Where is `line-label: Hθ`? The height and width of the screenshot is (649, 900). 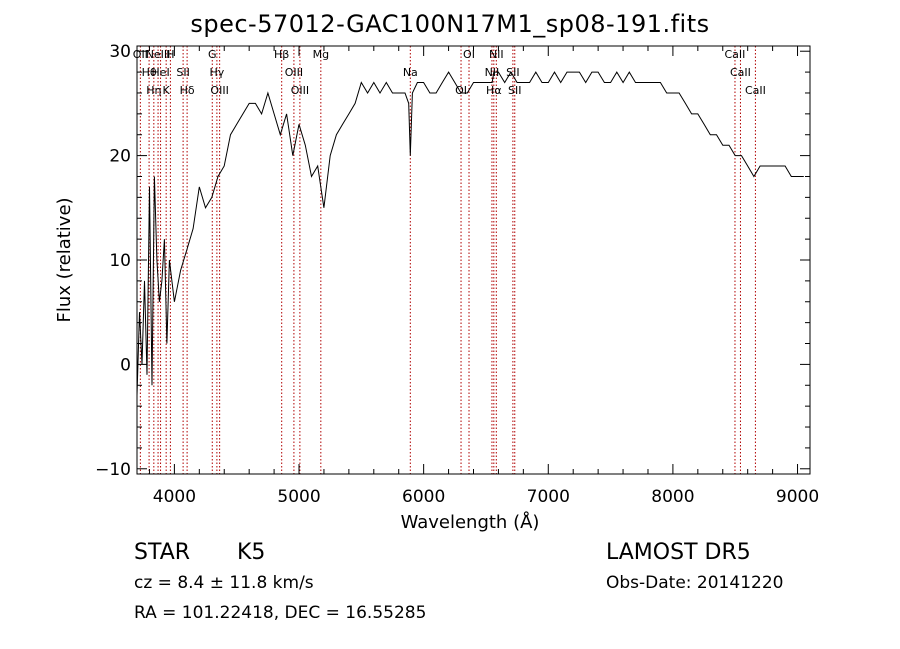
line-label: Hθ is located at coordinates (149, 72).